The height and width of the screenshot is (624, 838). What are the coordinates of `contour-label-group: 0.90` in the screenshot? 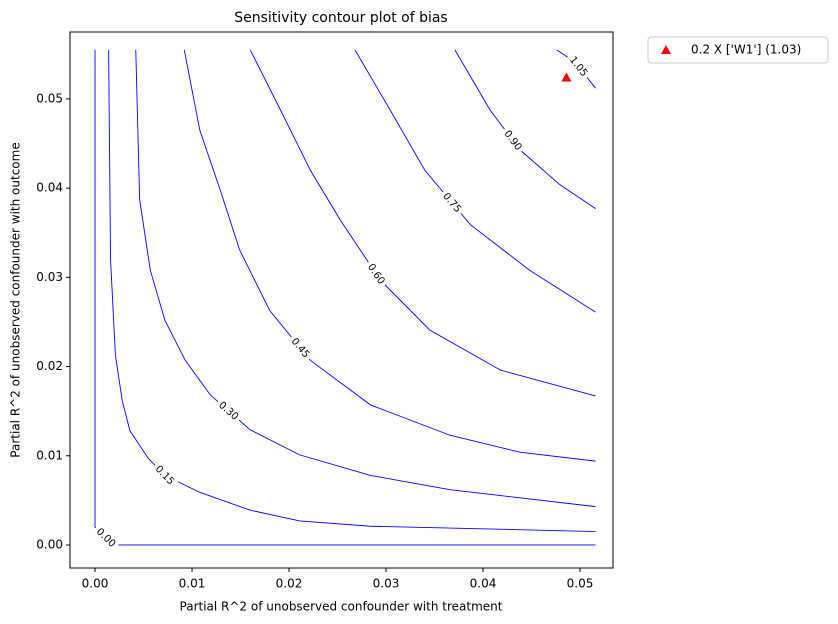 It's located at (513, 140).